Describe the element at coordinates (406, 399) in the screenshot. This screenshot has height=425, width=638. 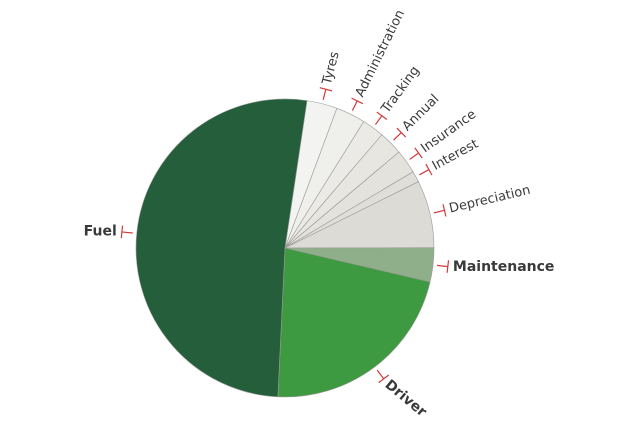
I see `slice-label: Driver` at that location.